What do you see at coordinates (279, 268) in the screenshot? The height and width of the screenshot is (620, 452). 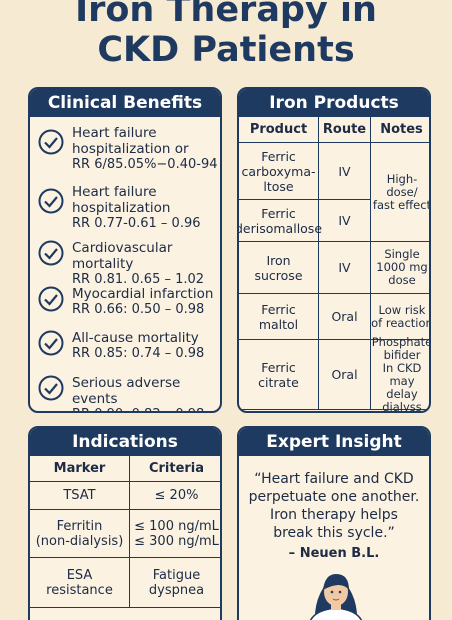 I see `table-cell: Iron sucrose` at bounding box center [279, 268].